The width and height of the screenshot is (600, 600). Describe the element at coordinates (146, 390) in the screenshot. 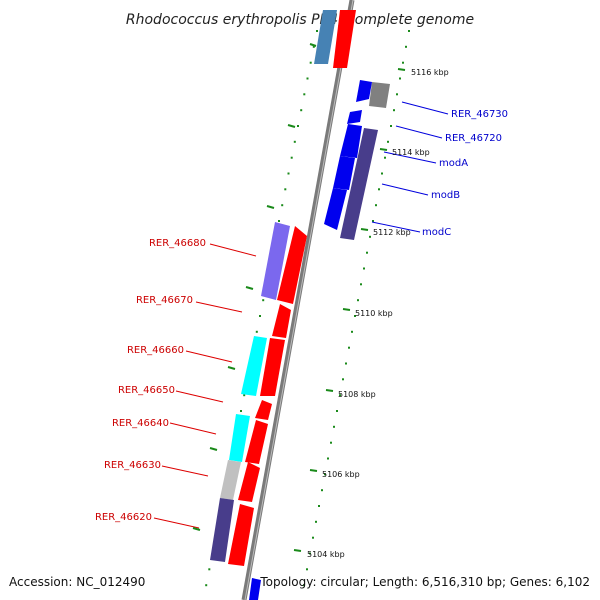

I see `gene-label-rer-46650: RER_46650` at that location.